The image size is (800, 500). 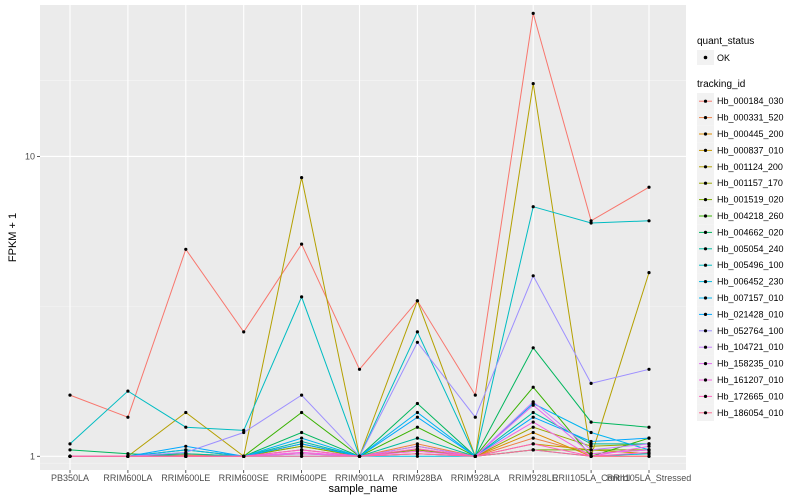 I want to click on legend-label-Hb_001157_170: Hb_001157_170, so click(x=750, y=183).